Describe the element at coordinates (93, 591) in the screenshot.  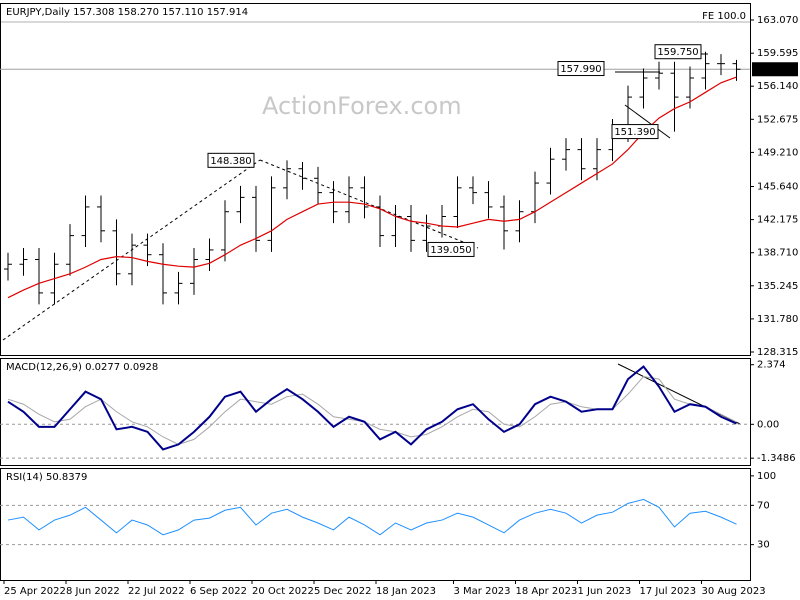
I see `x-tick-label: 8 Jun 2022` at that location.